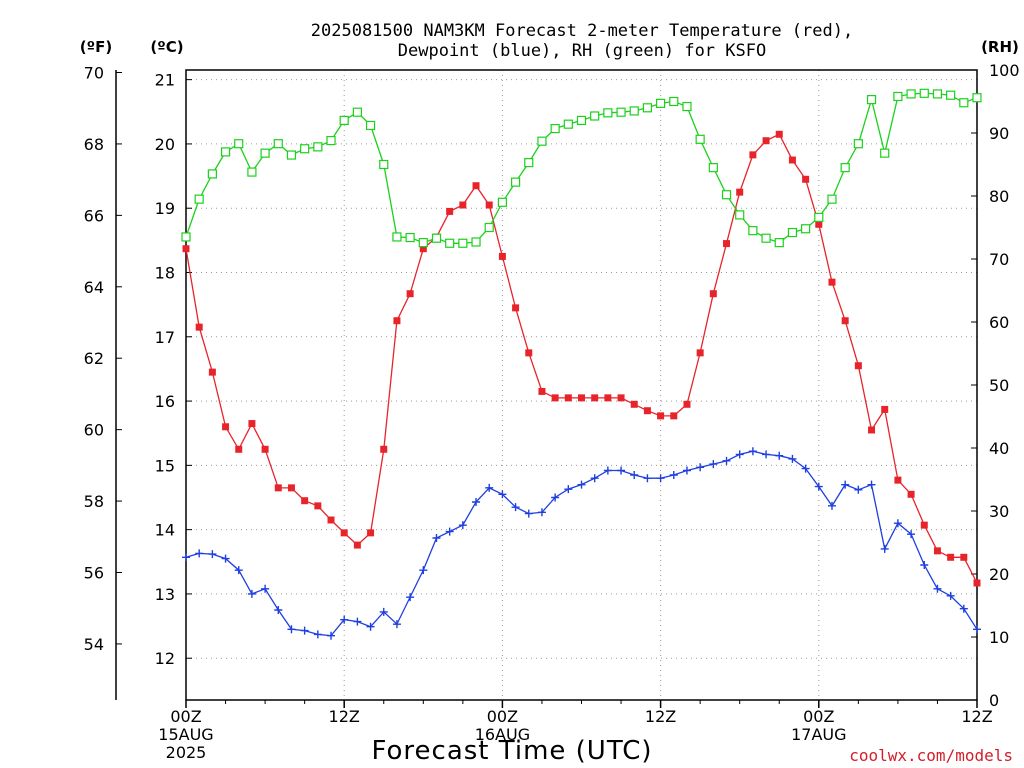  What do you see at coordinates (165, 273) in the screenshot?
I see `c-tick-label: 18` at bounding box center [165, 273].